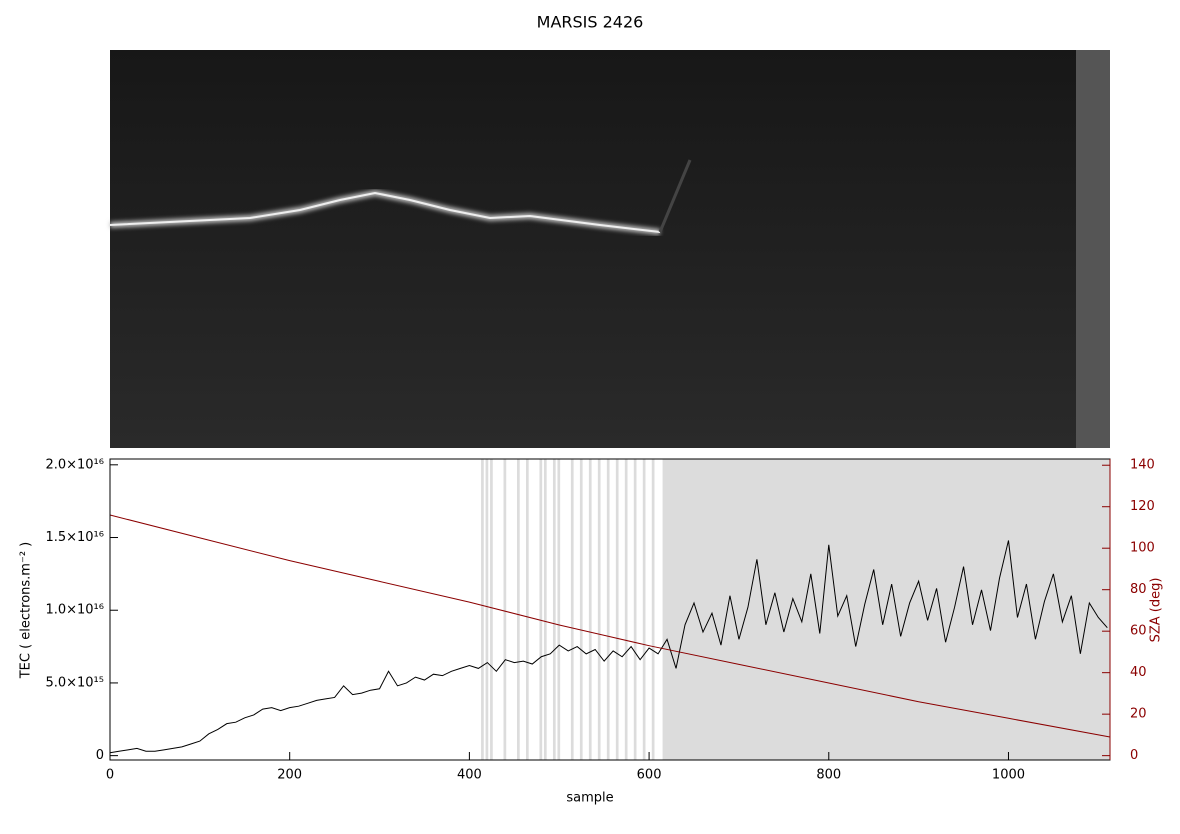  I want to click on y2-tick-label: 140, so click(1142, 465).